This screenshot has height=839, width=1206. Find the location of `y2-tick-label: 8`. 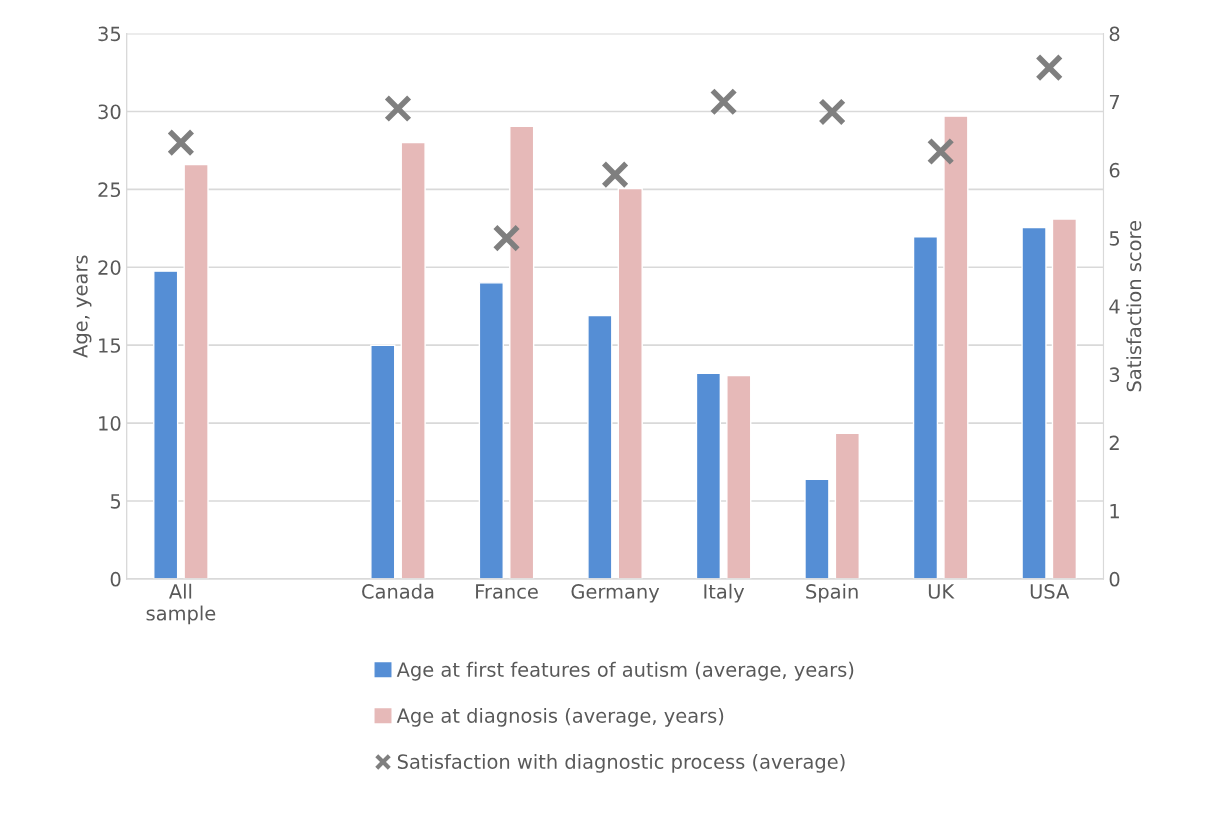

y2-tick-label: 8 is located at coordinates (1114, 34).